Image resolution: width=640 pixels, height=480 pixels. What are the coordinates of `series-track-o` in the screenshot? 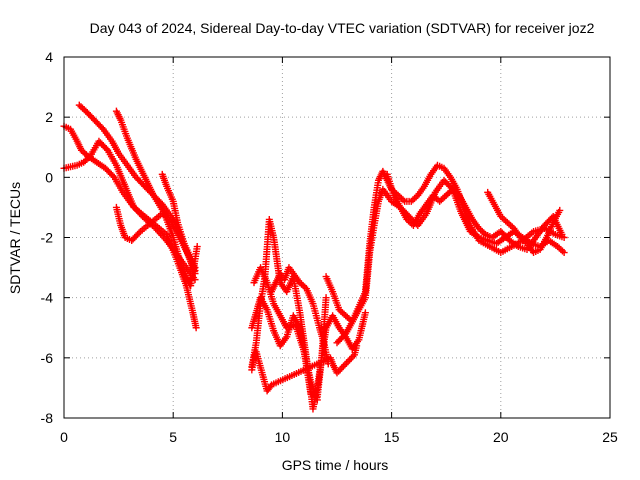 It's located at (304, 368).